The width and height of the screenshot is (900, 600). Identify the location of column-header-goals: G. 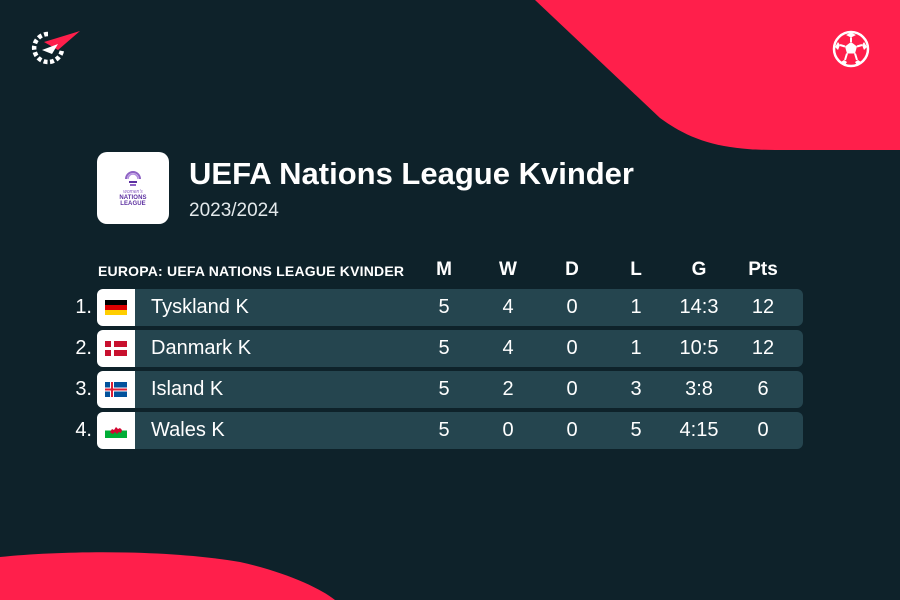
(699, 269).